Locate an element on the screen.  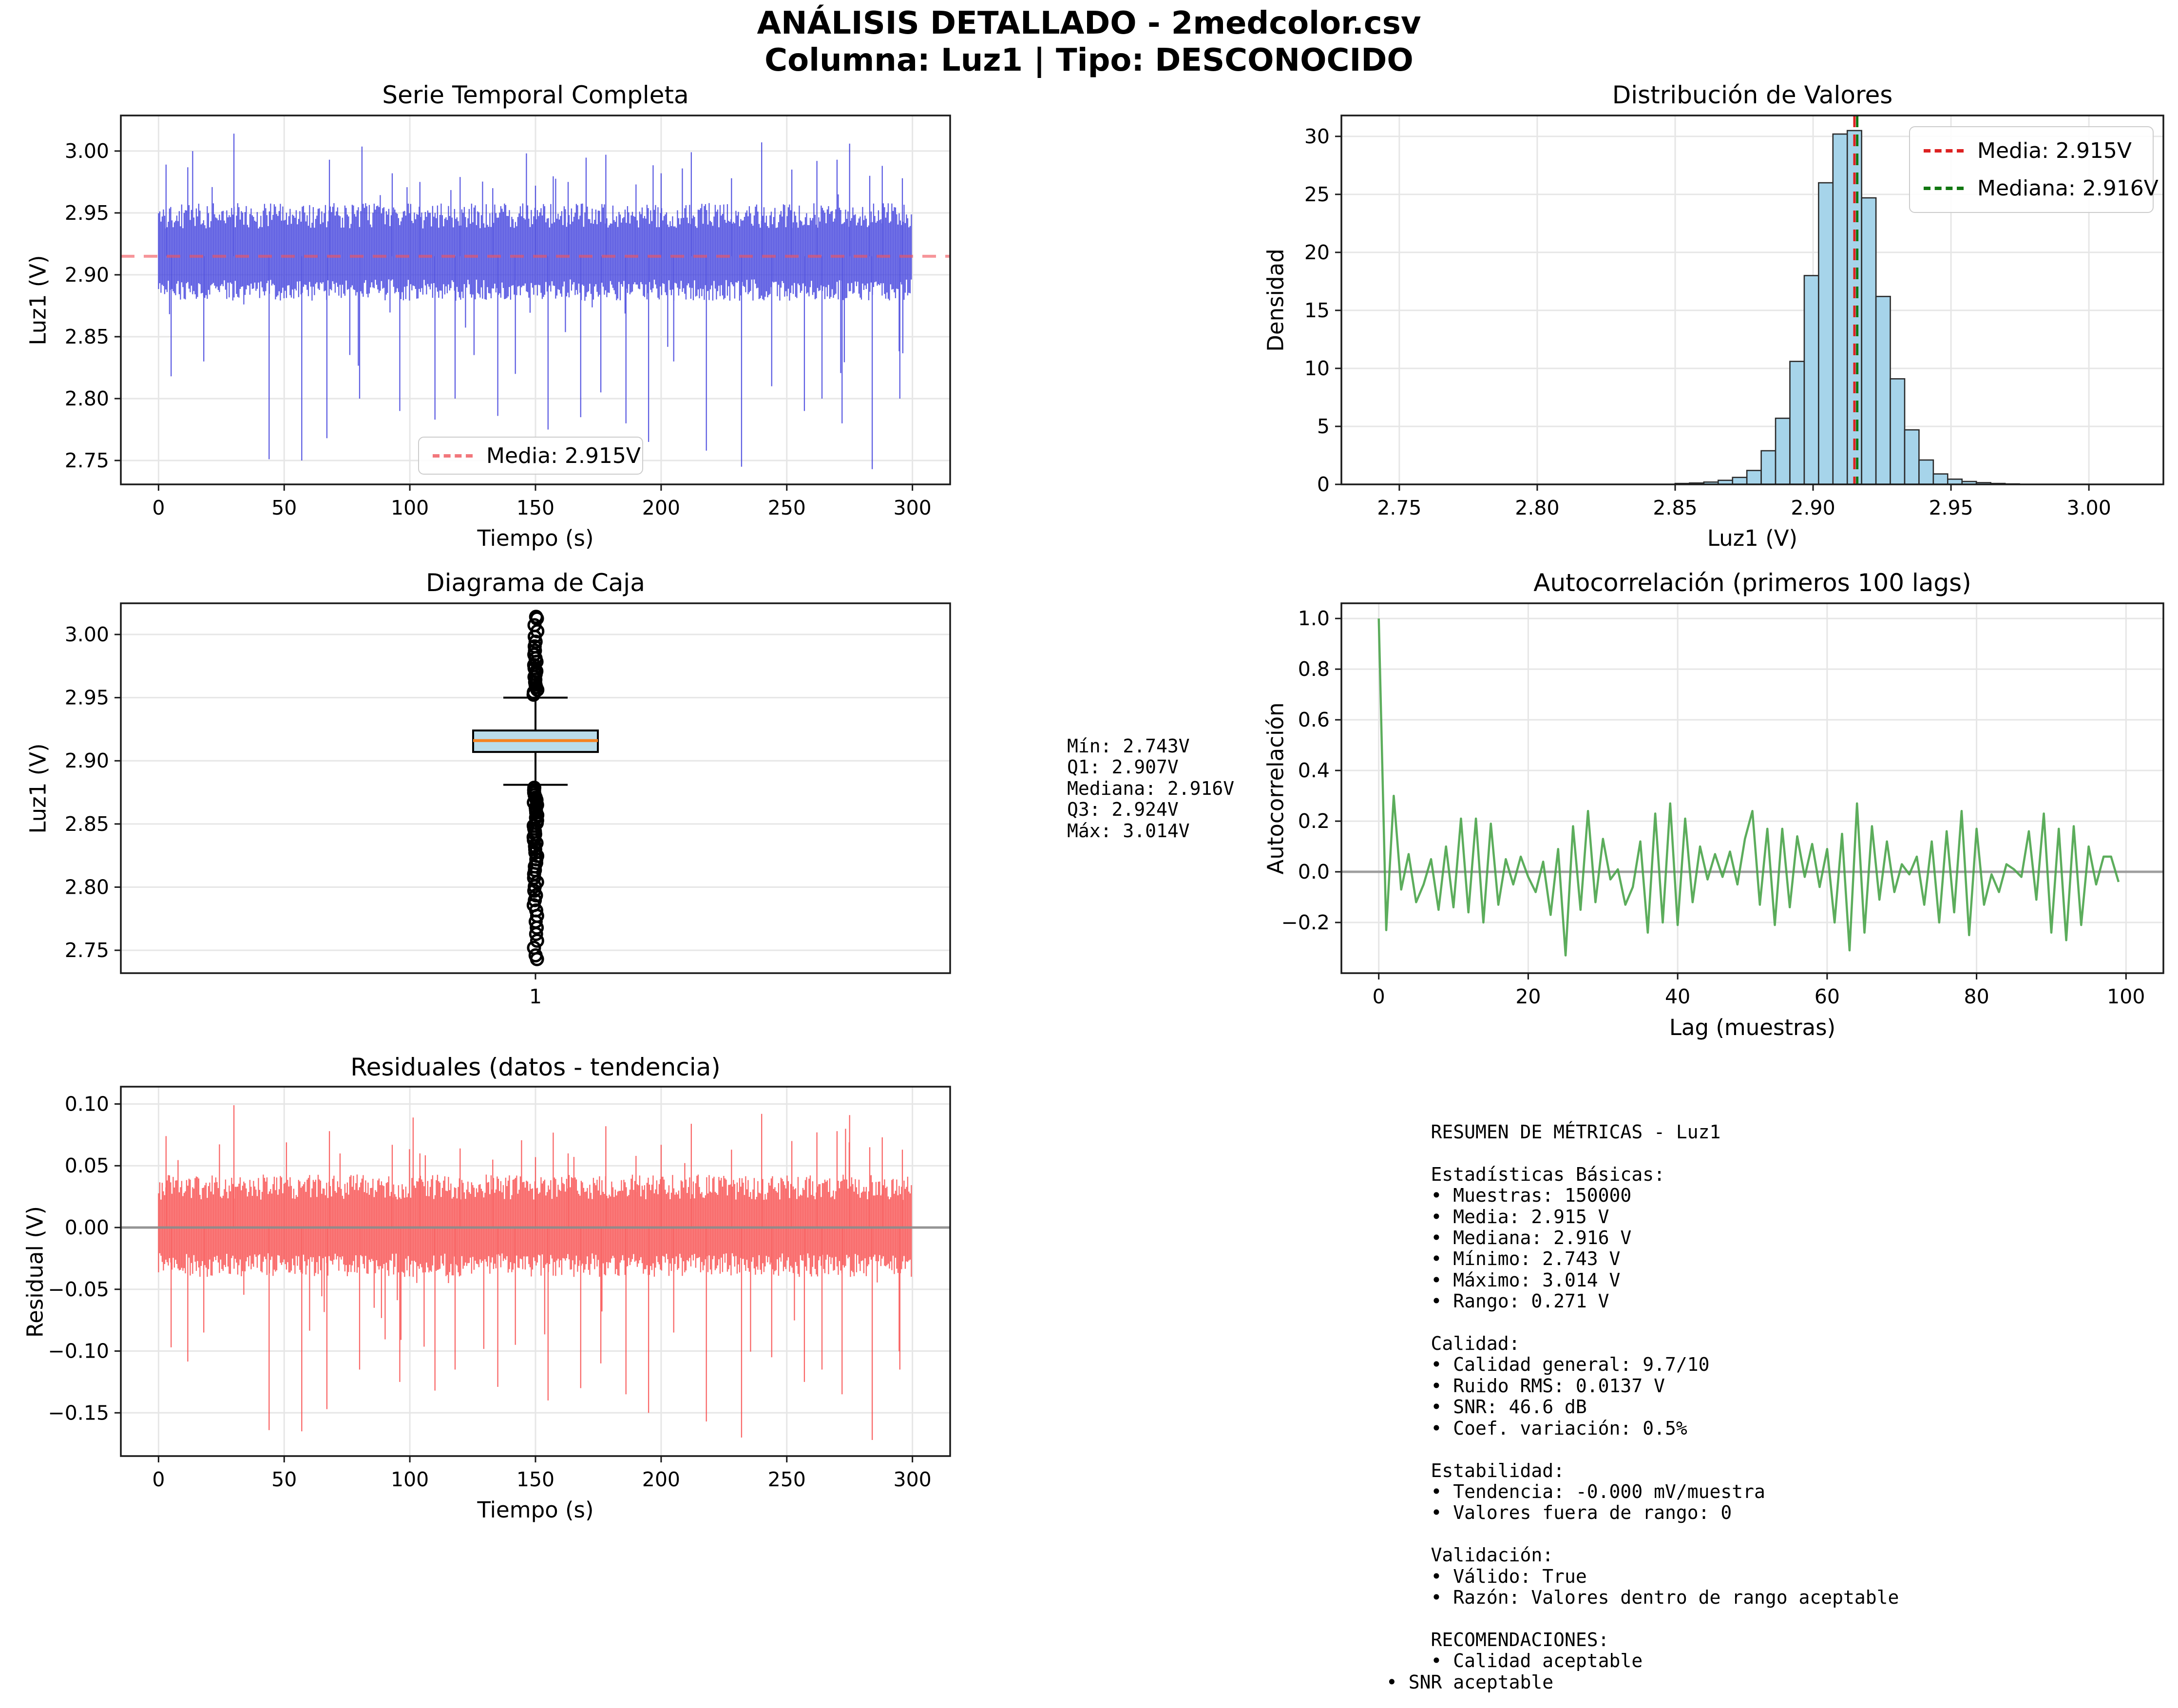
svg-text: 30 is located at coordinates (1317, 136).